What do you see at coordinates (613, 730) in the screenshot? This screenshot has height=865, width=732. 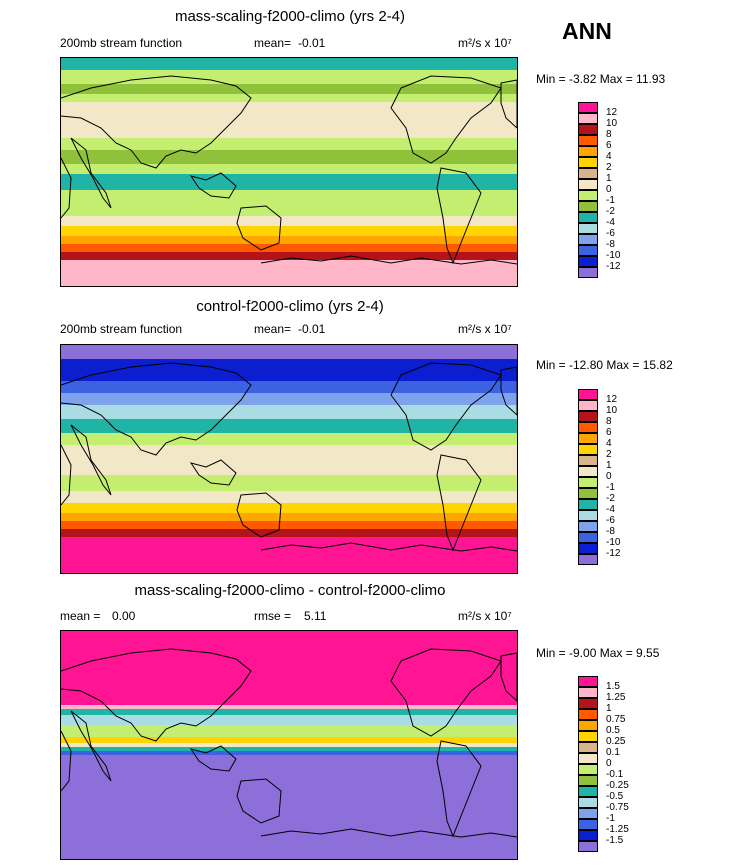 I see `colorbar-tick-label: 0.5` at bounding box center [613, 730].